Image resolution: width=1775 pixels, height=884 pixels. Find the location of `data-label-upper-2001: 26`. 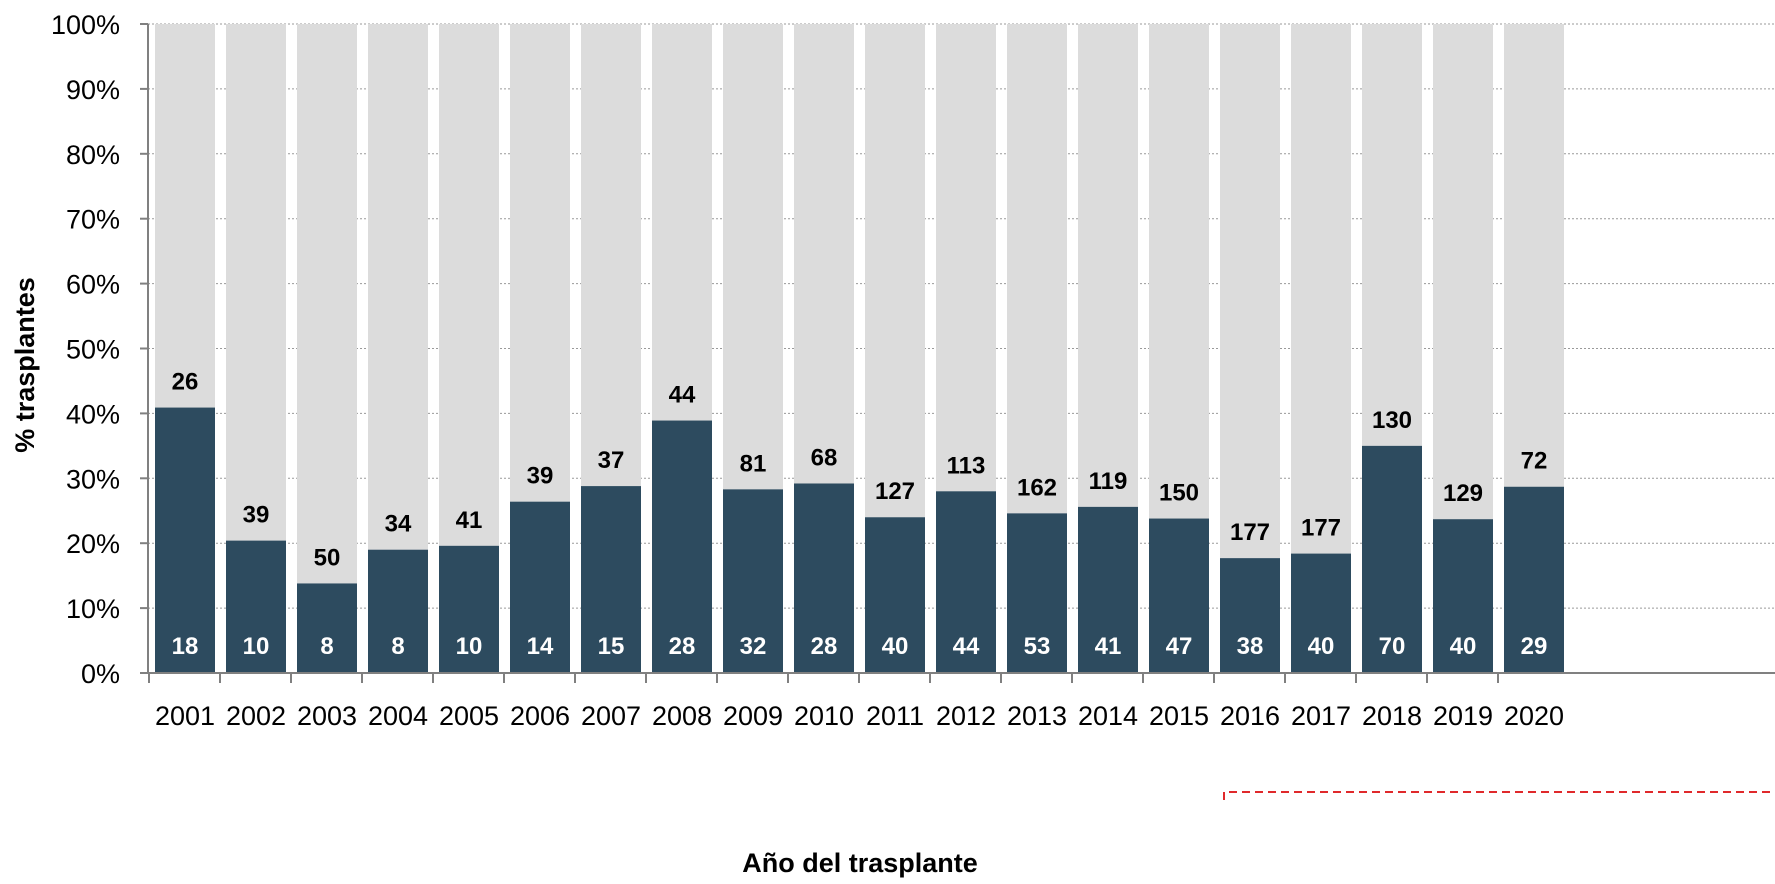

data-label-upper-2001: 26 is located at coordinates (185, 382).